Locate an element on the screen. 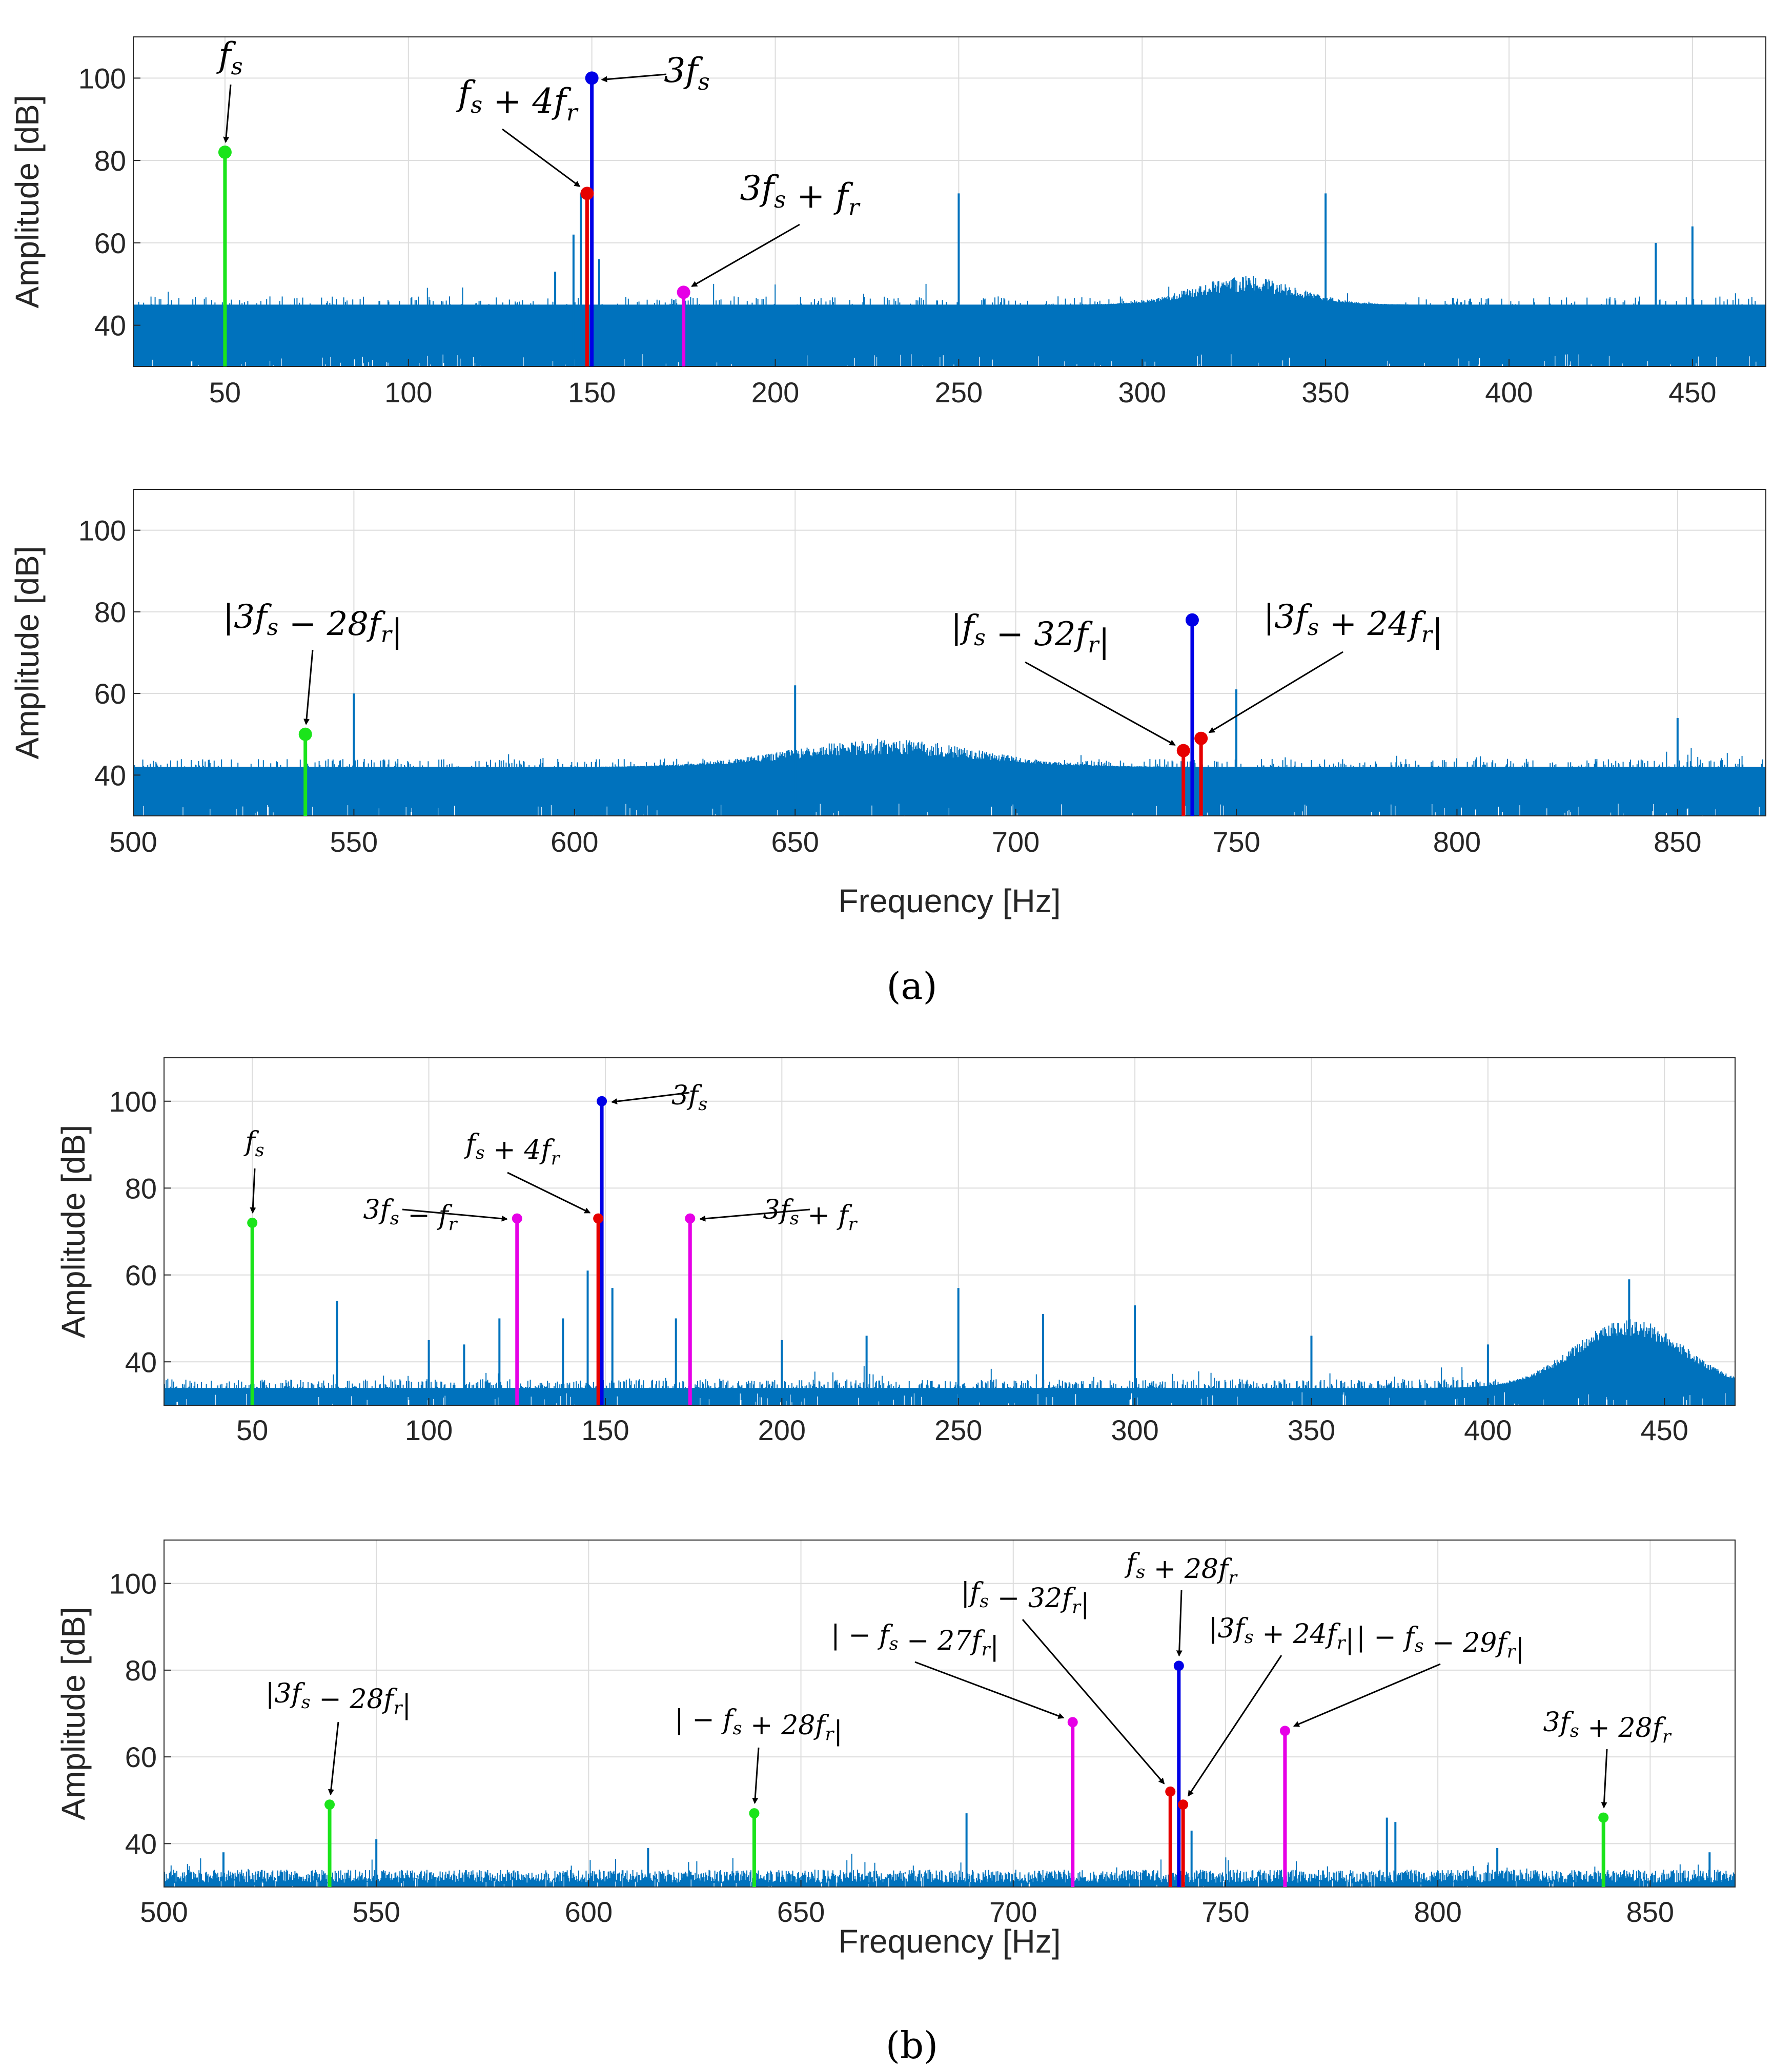  x-tick-label: 700 is located at coordinates (1013, 1912).